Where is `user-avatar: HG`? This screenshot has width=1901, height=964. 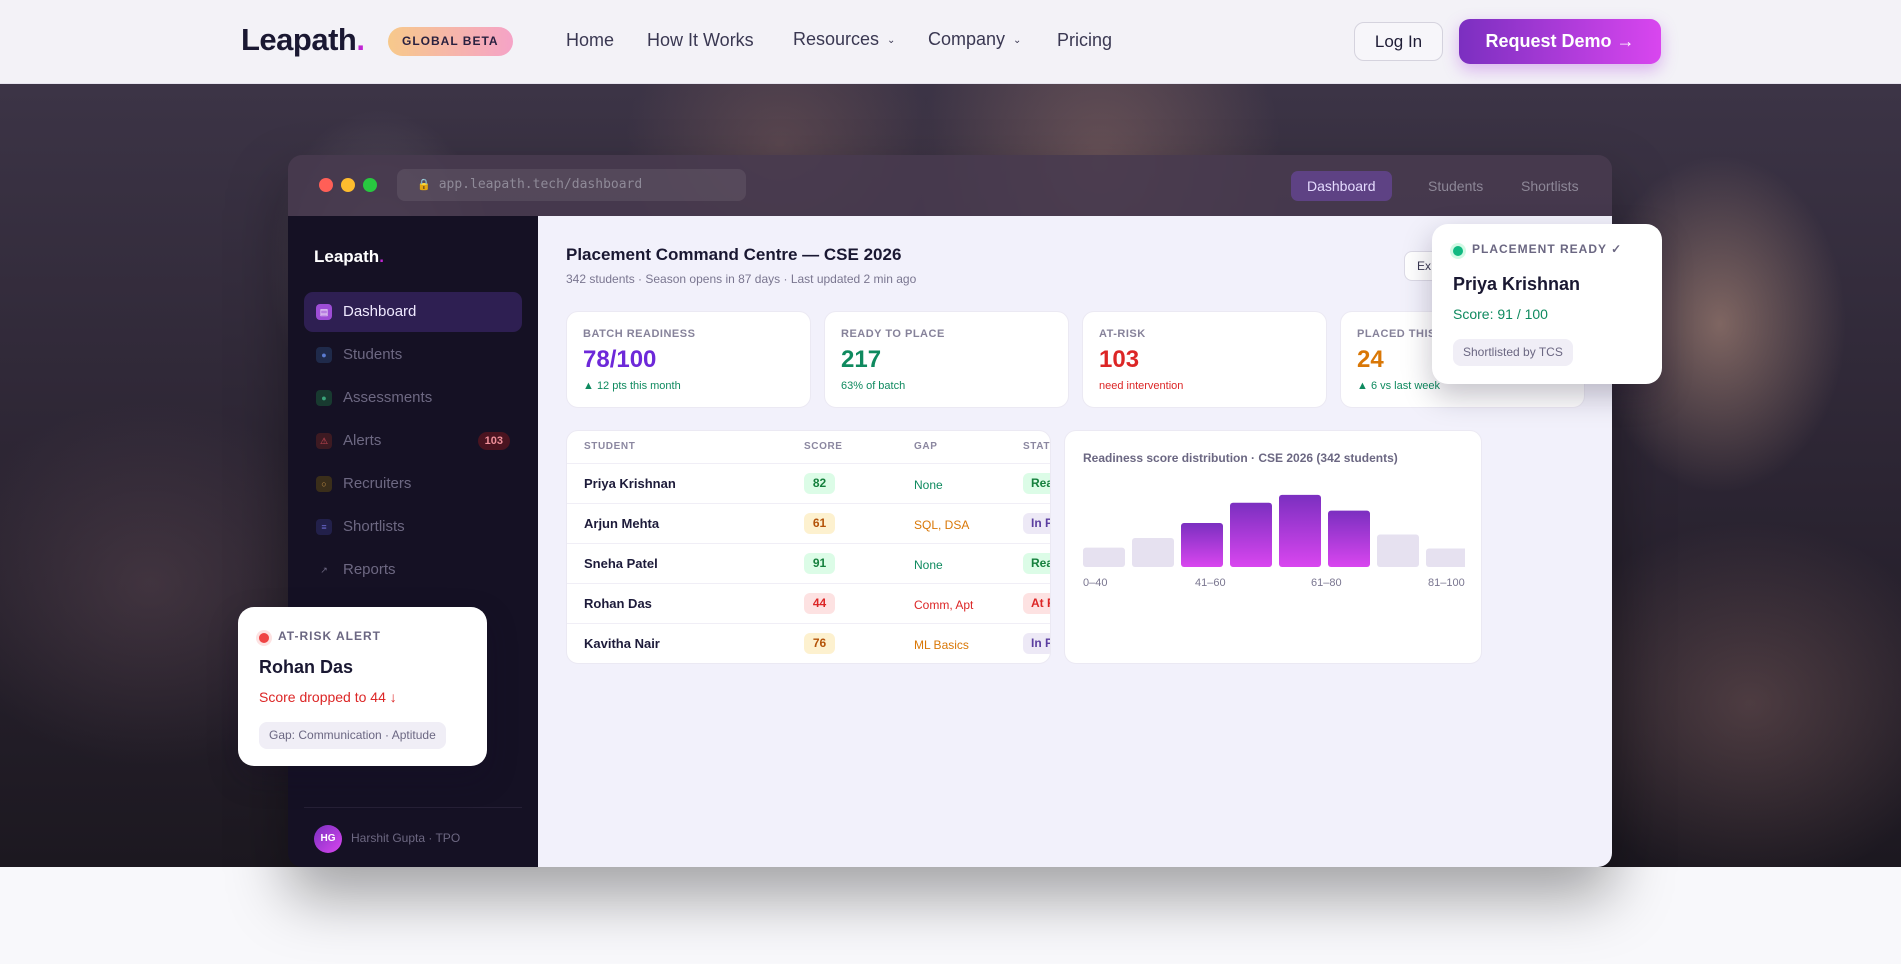 user-avatar: HG is located at coordinates (328, 839).